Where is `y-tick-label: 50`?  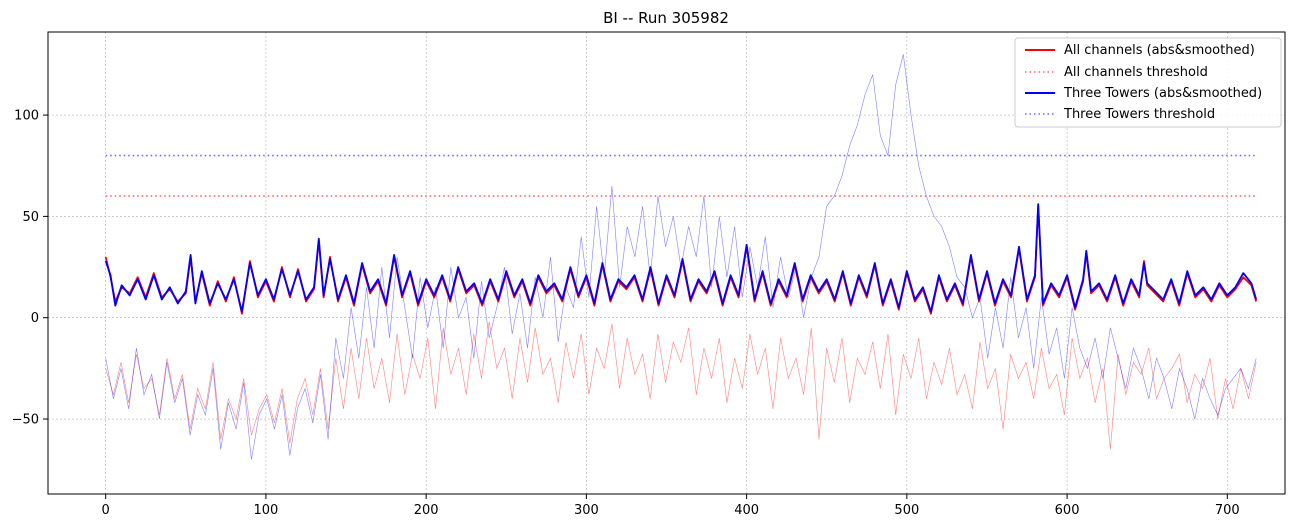
y-tick-label: 50 is located at coordinates (30, 217).